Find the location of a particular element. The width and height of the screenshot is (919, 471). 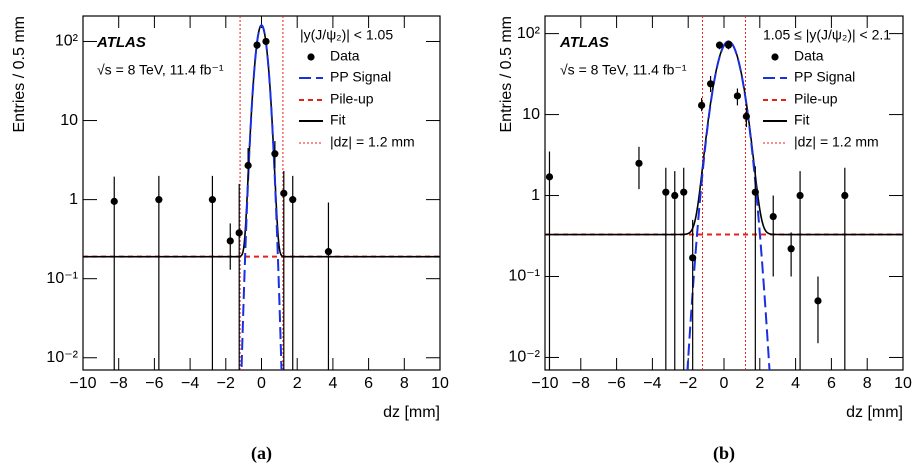

region-label: 1.05 ≤ |y(J/ψ₂)| < 2.1 is located at coordinates (827, 35).